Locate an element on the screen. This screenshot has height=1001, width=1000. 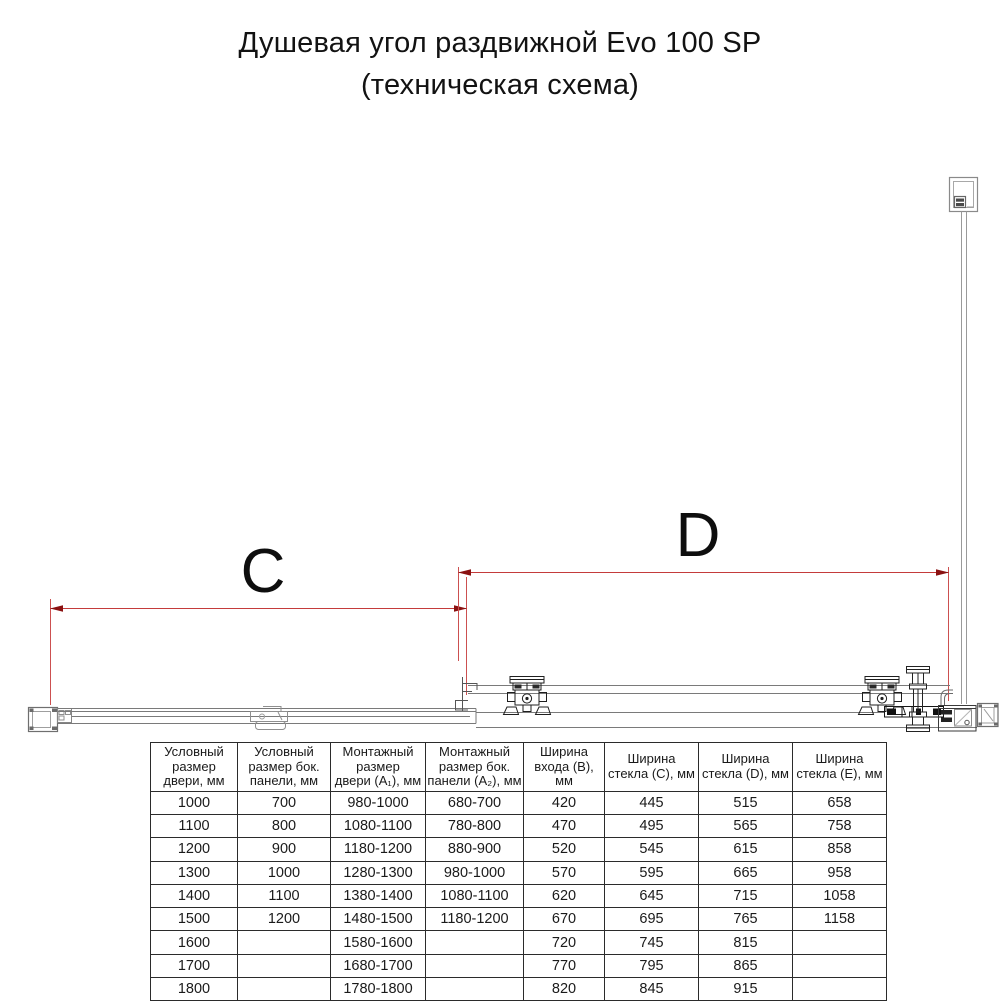
table-cell: 900 is located at coordinates (284, 849).